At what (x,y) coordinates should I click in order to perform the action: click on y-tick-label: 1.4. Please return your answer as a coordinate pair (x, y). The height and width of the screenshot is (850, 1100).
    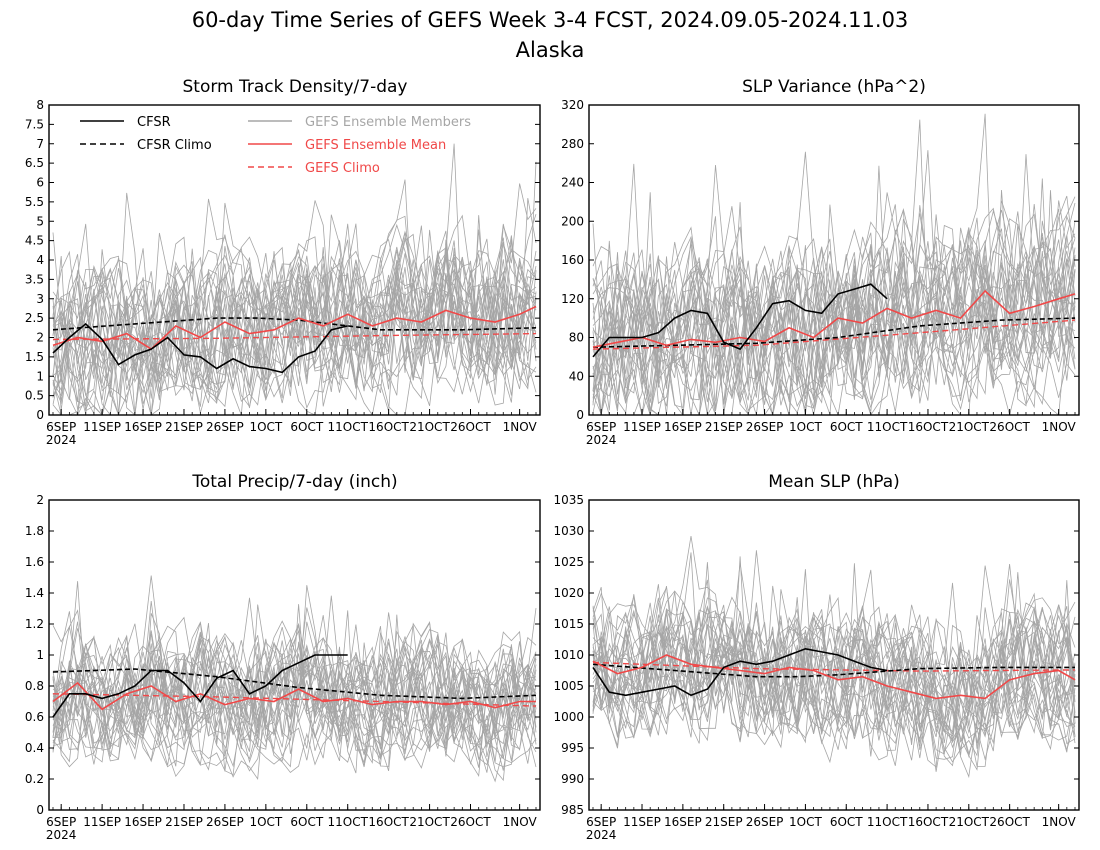
    Looking at the image, I should click on (34, 593).